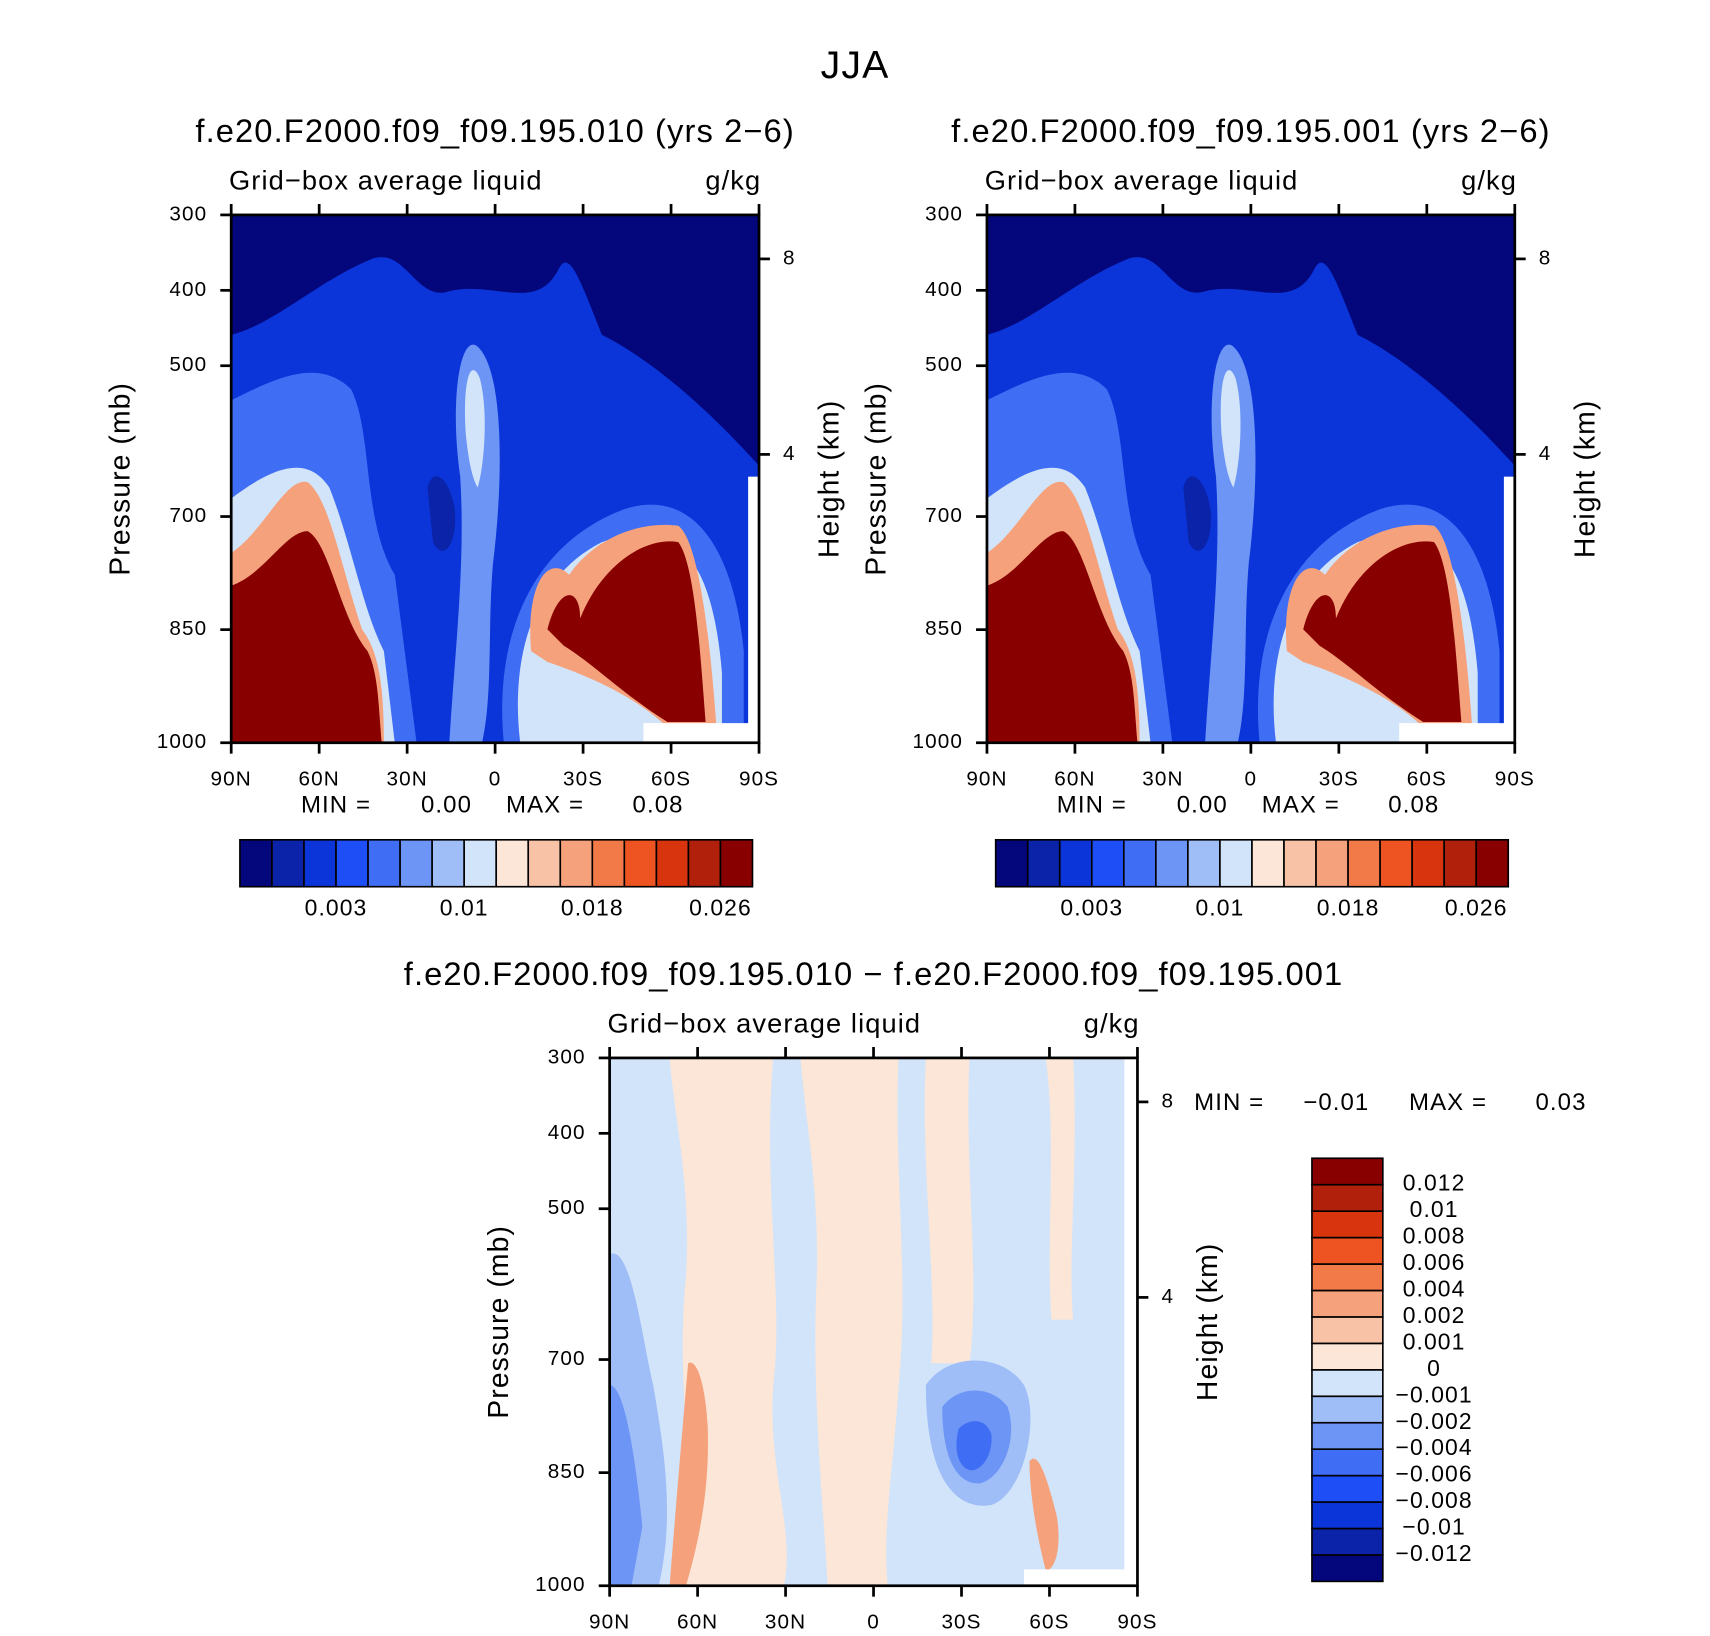 This screenshot has width=1710, height=1636. I want to click on figure-title: JJA, so click(855, 65).